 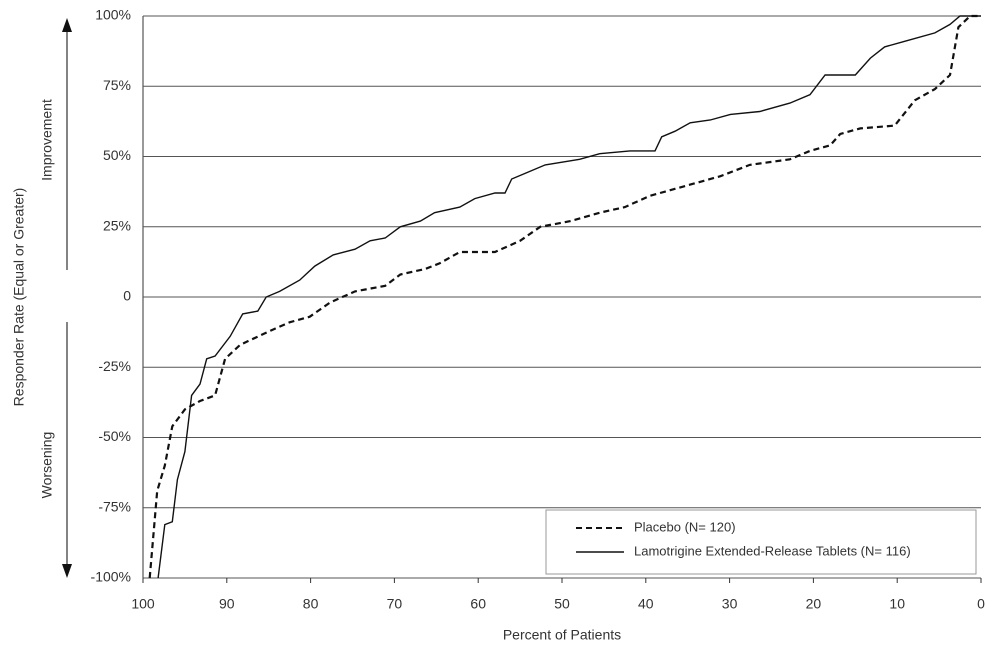 What do you see at coordinates (127, 296) in the screenshot?
I see `y-tick-label: 0` at bounding box center [127, 296].